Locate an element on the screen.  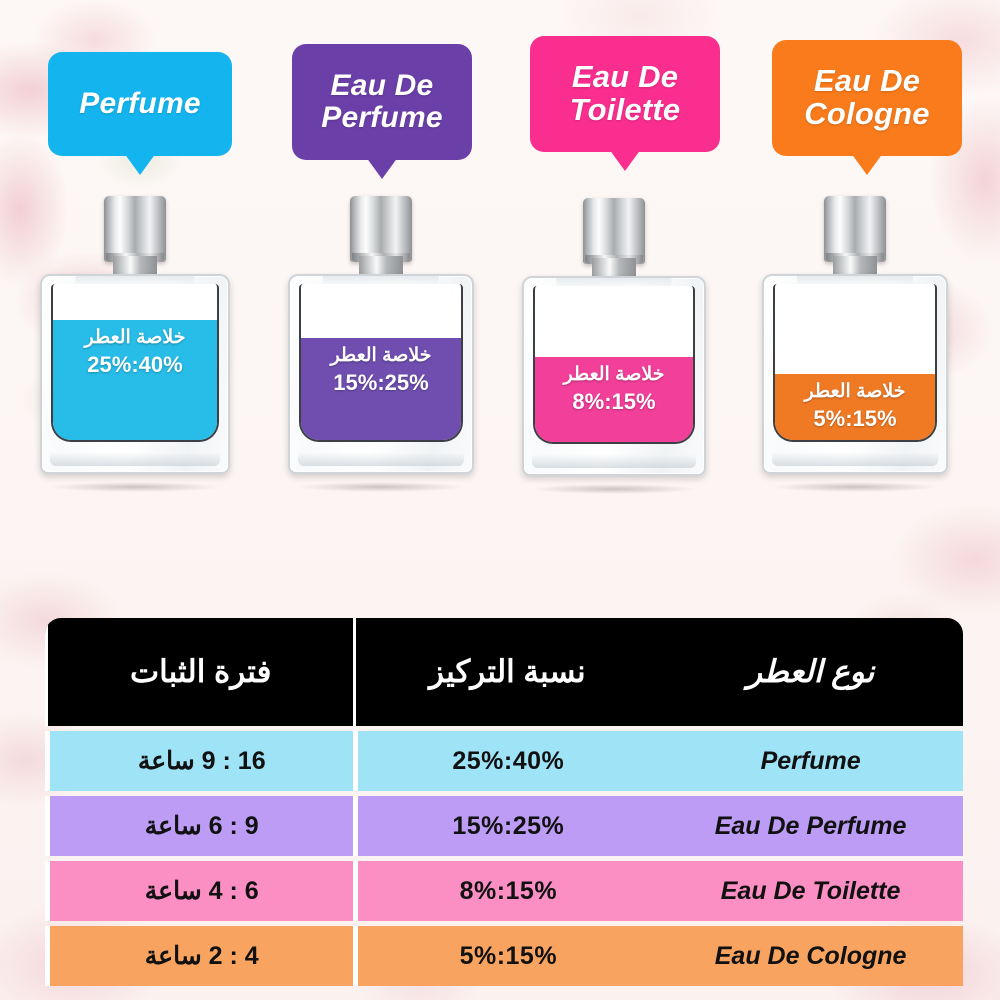
liquid-fill: خلاصة العطر 15%:25% is located at coordinates (381, 389).